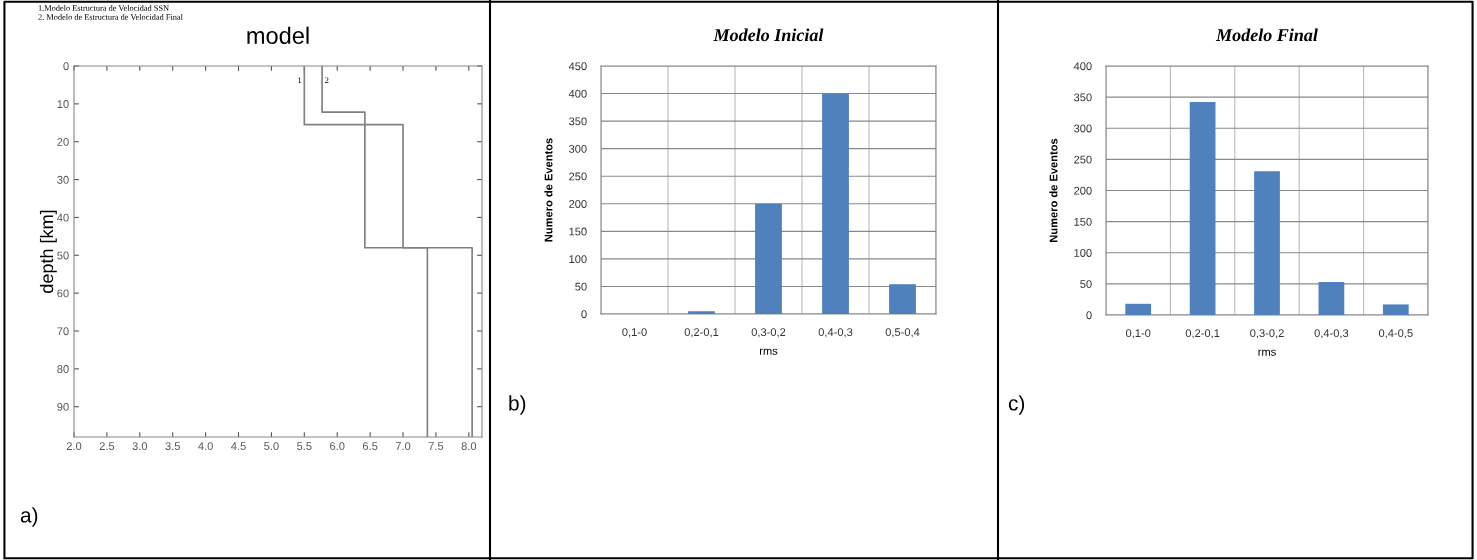  Describe the element at coordinates (63, 406) in the screenshot. I see `y-tick-label: 90` at that location.